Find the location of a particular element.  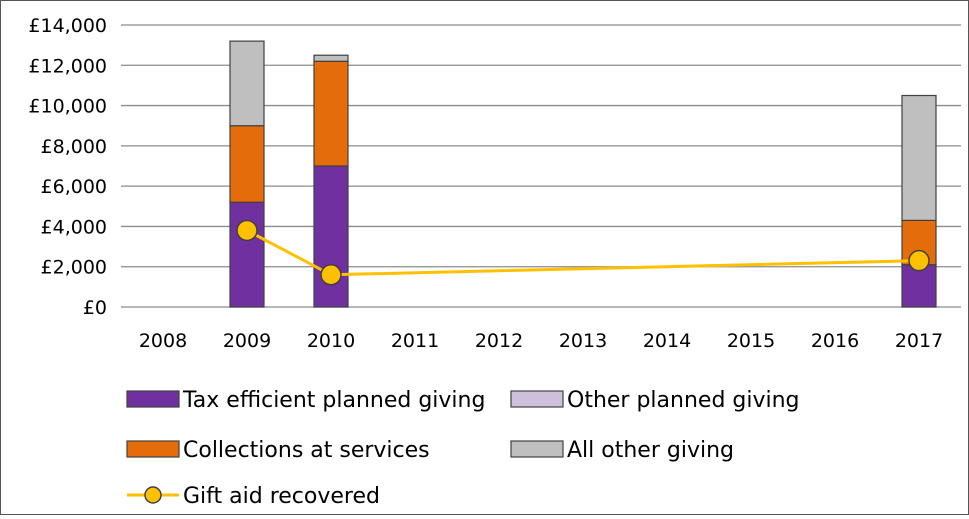

legend-swatch-marker is located at coordinates (153, 495).